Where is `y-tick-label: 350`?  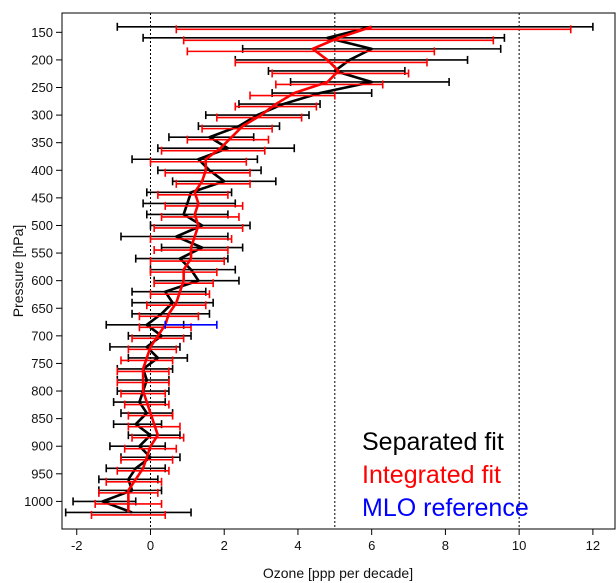 y-tick-label: 350 is located at coordinates (42, 142).